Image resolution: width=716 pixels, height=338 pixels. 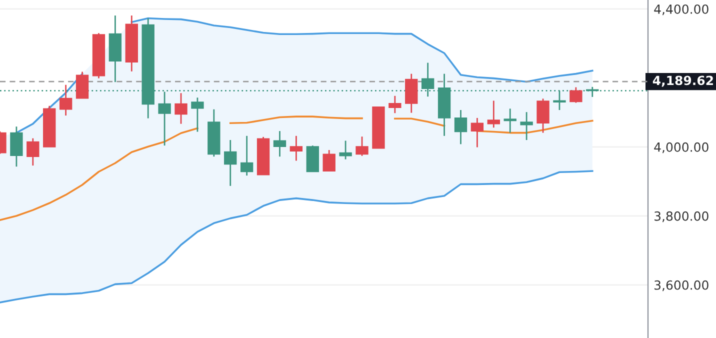 What do you see at coordinates (681, 148) in the screenshot?
I see `y-tick-label: 4,000.00` at bounding box center [681, 148].